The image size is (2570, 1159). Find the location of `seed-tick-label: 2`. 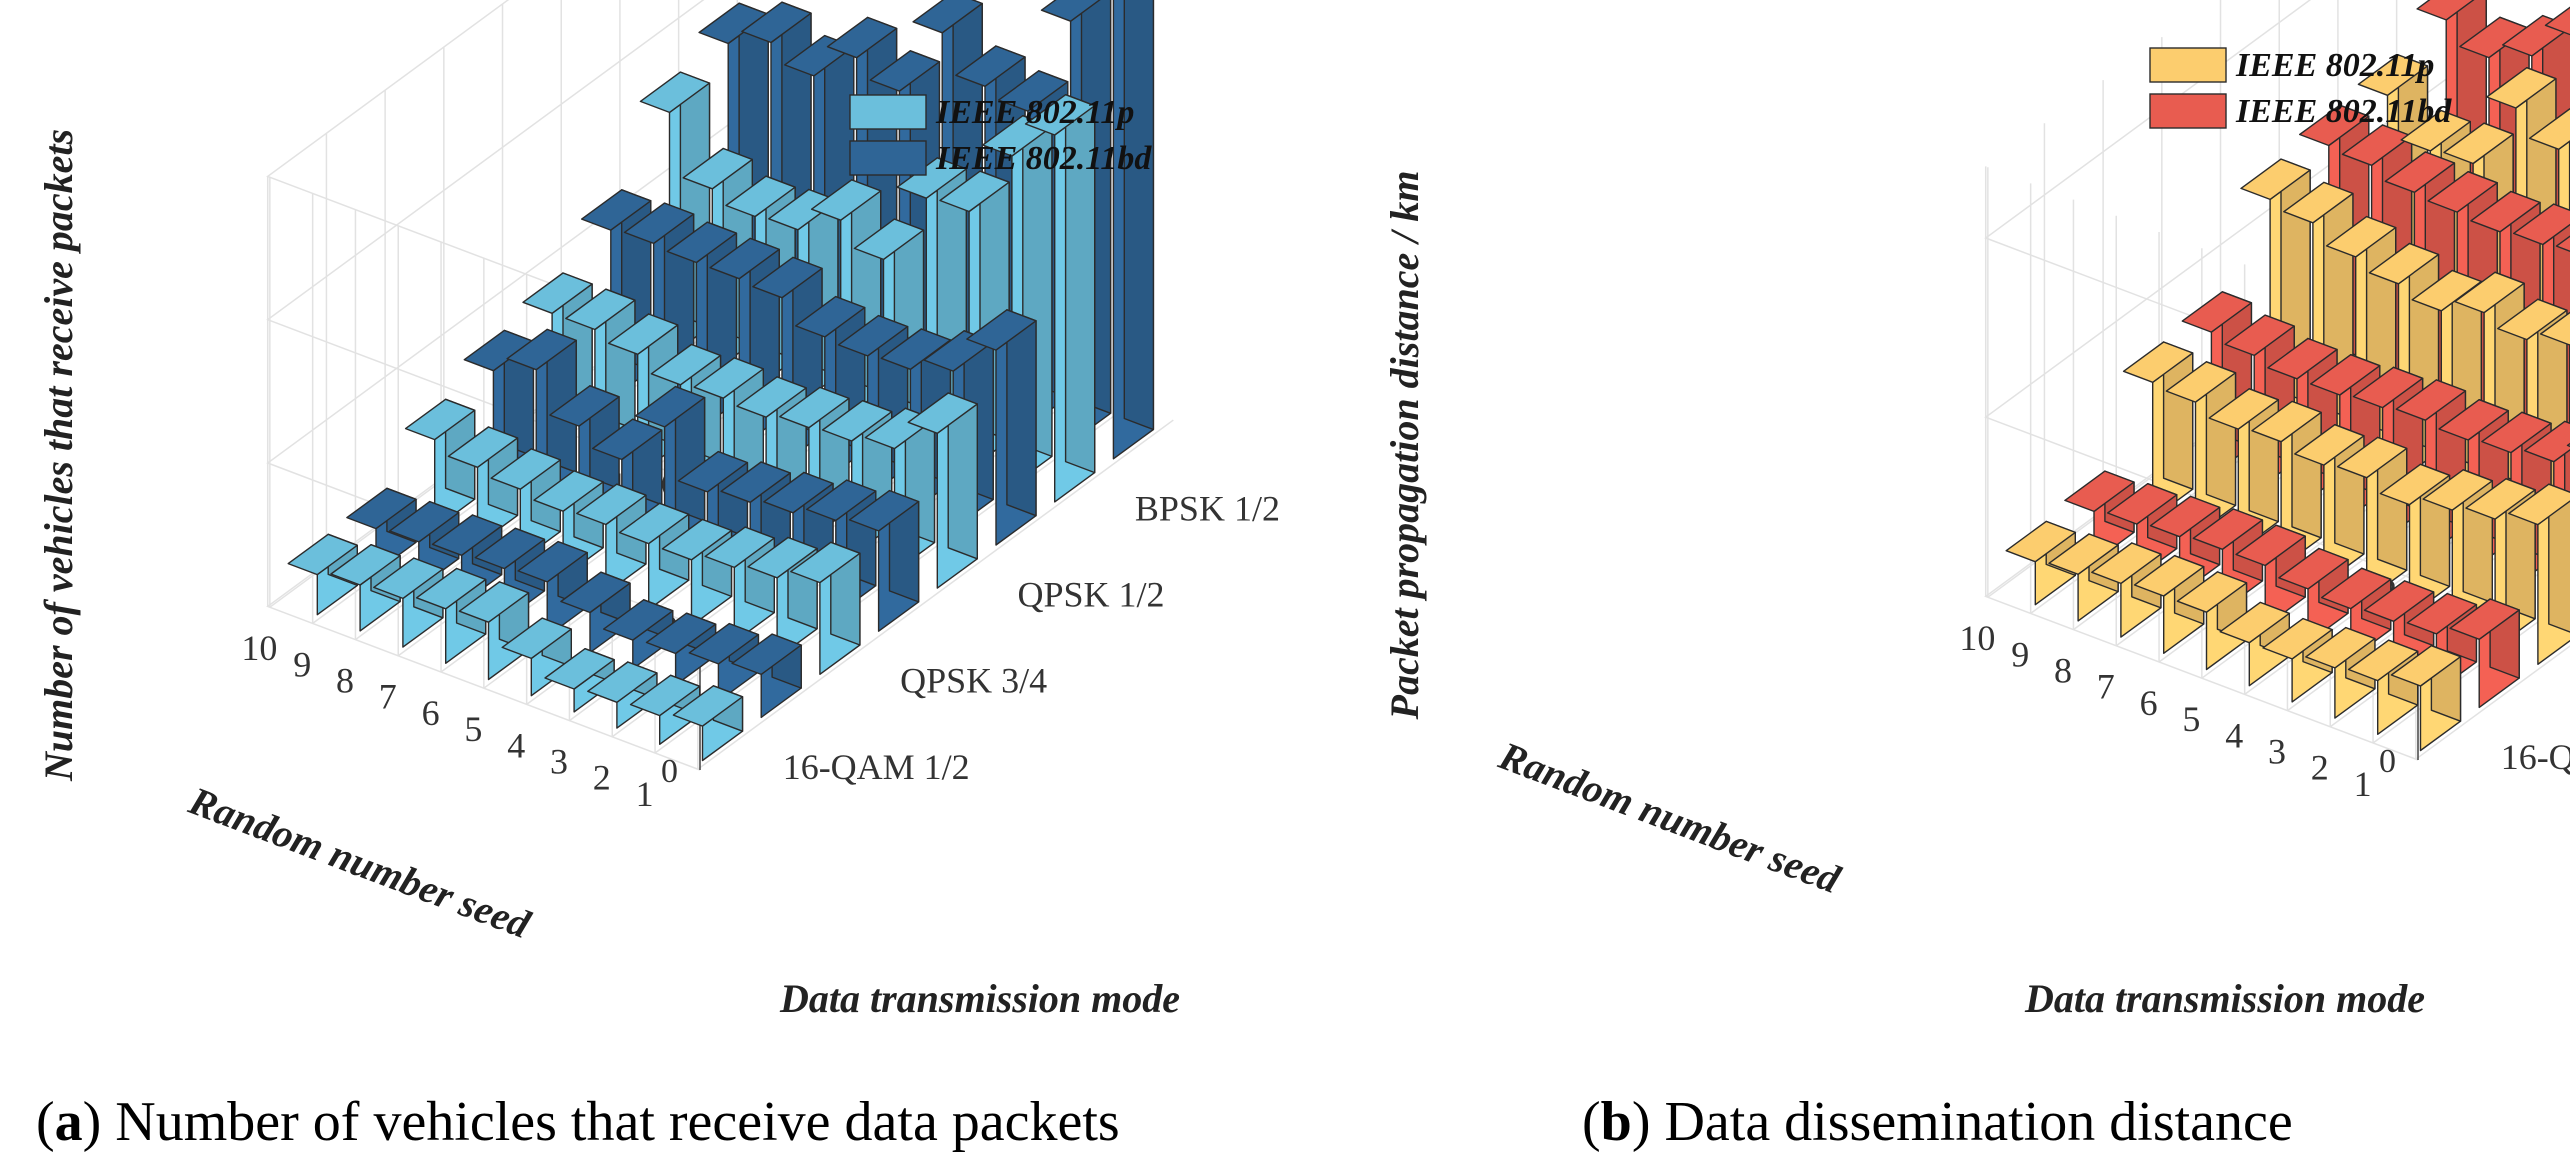

seed-tick-label: 2 is located at coordinates (602, 778).